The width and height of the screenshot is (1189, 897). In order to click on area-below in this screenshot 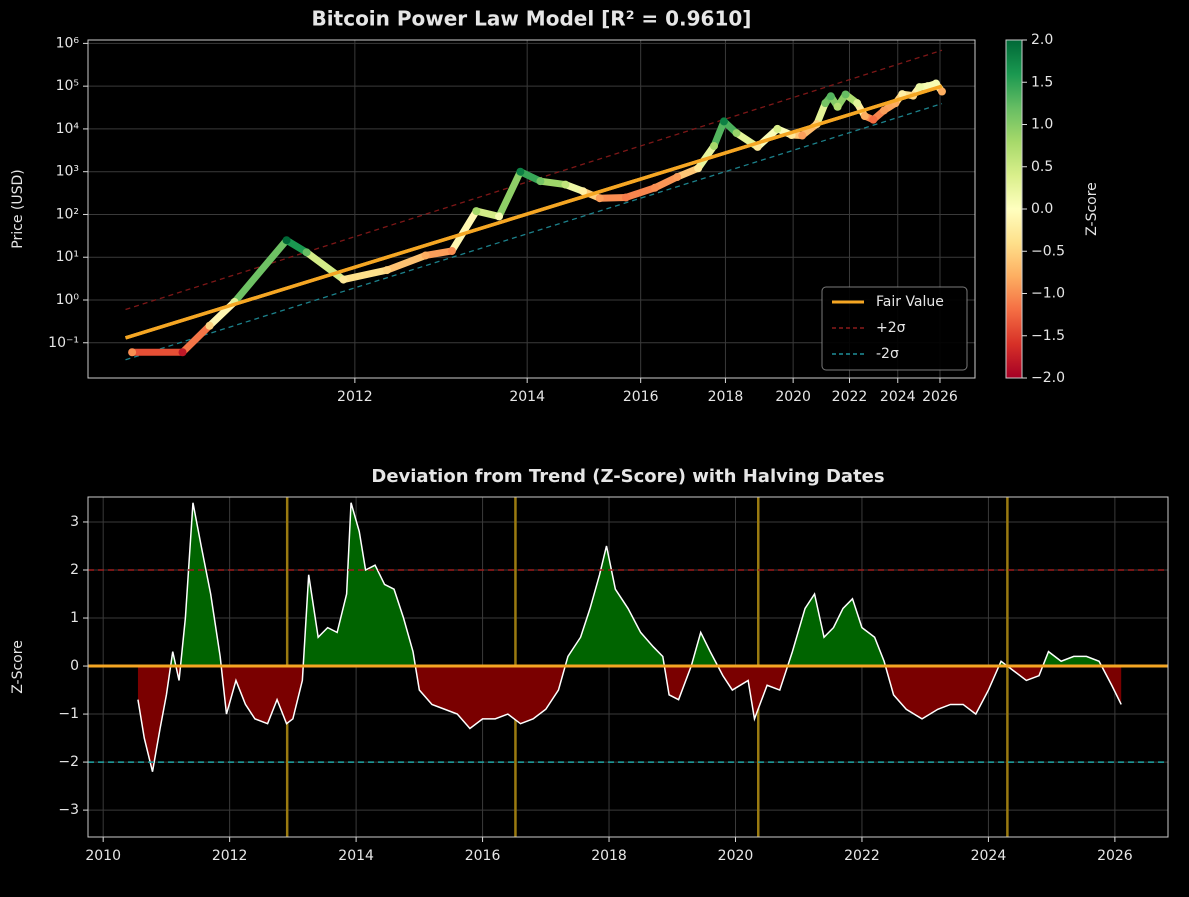, I will do `click(629, 719)`.